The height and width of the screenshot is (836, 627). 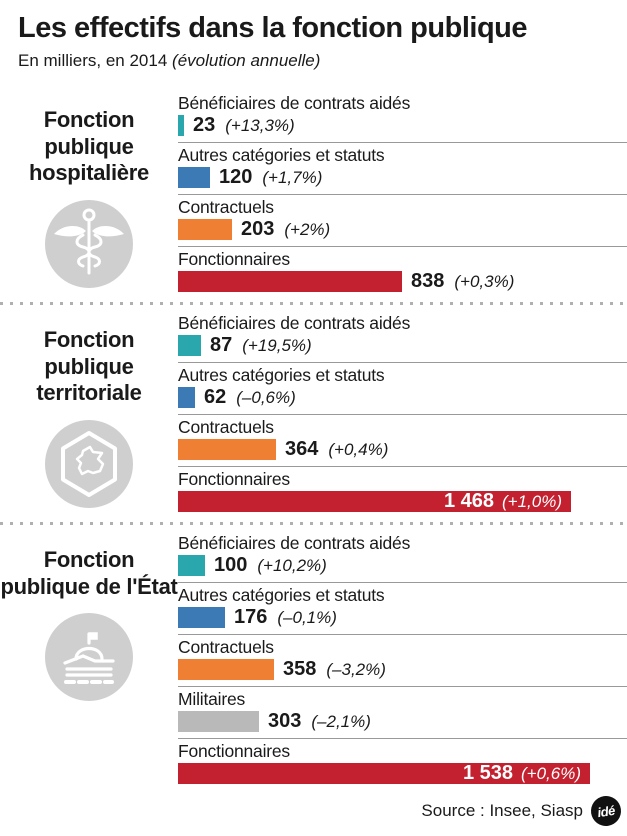 I want to click on section-title: Fonction publique de l'État, so click(x=89, y=573).